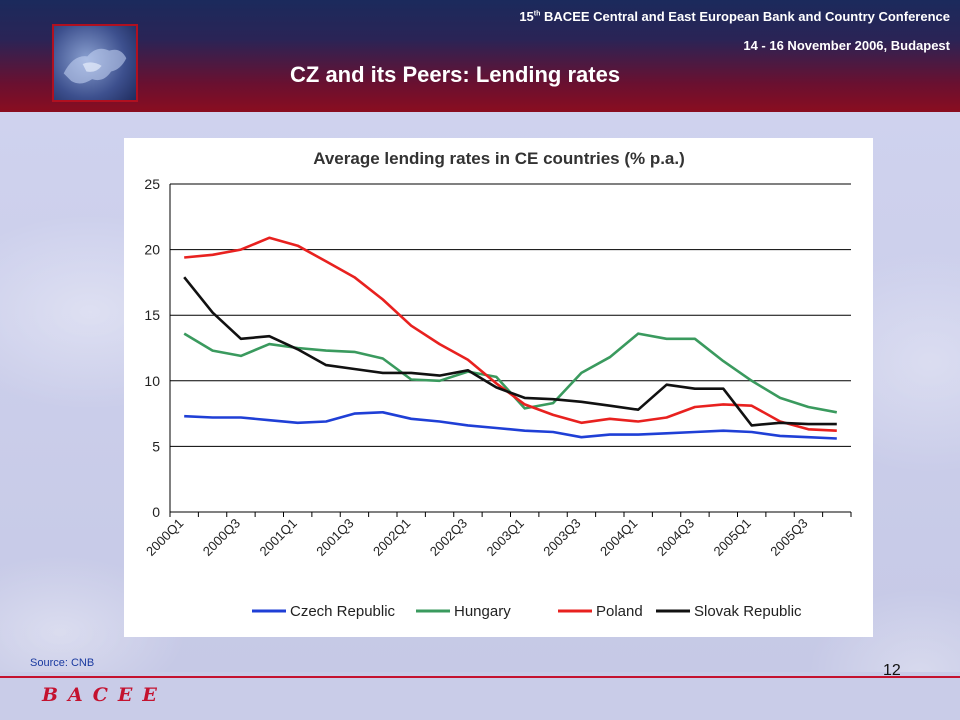 The image size is (960, 720). What do you see at coordinates (277, 537) in the screenshot?
I see `x-tick-label: 2001Q1` at bounding box center [277, 537].